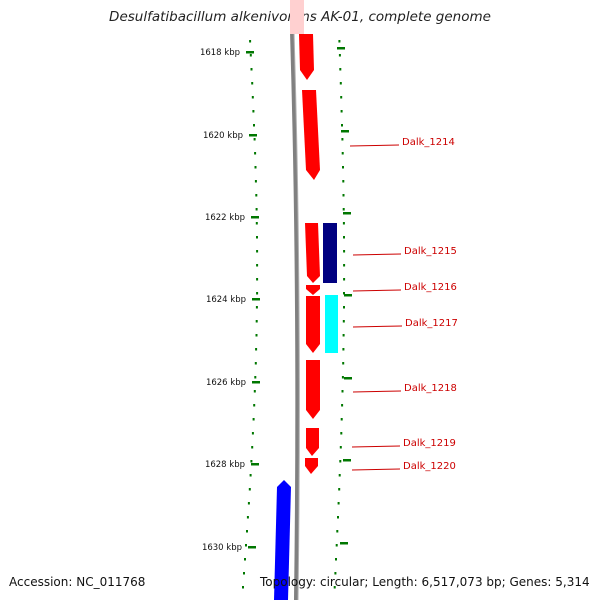  What do you see at coordinates (429, 443) in the screenshot?
I see `gene-label: Dalk_1219` at bounding box center [429, 443].